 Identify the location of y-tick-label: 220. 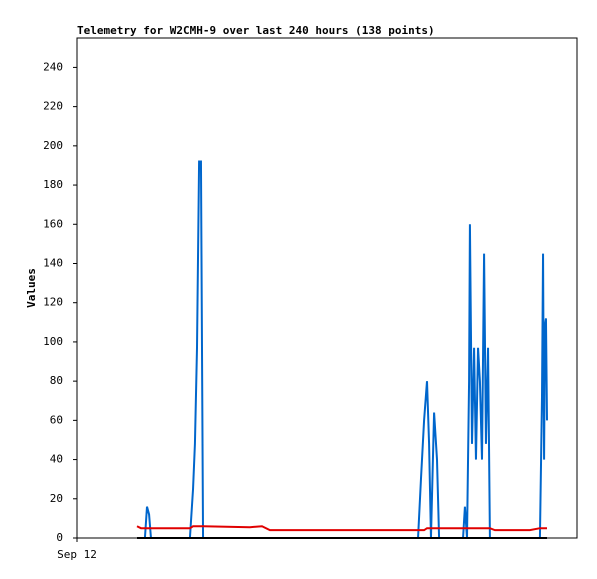
(53, 106).